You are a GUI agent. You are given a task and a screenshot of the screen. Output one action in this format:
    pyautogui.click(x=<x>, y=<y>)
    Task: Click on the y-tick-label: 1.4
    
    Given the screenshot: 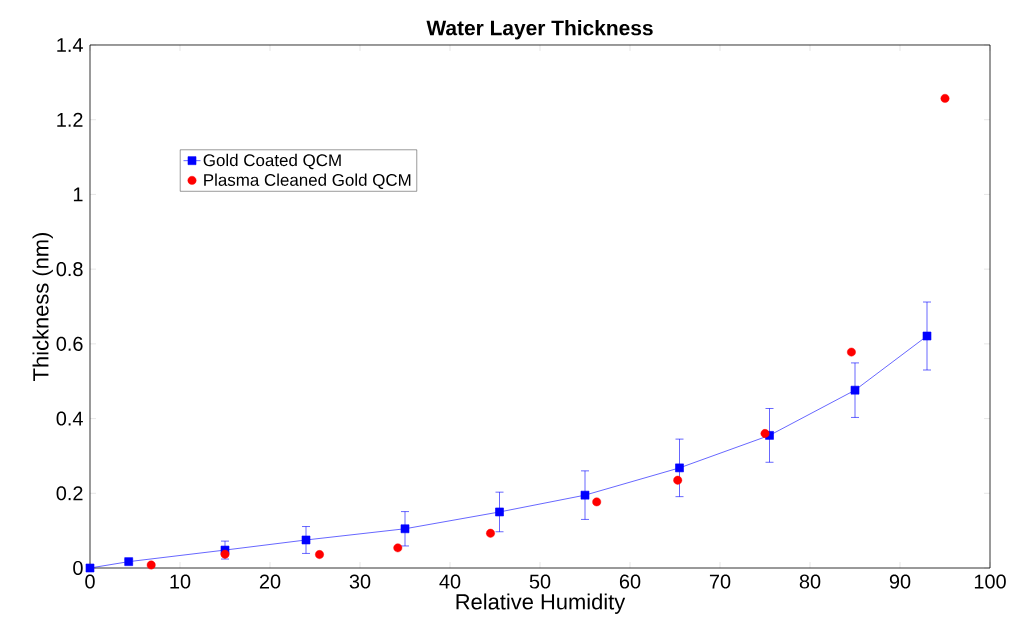 What is the action you would take?
    pyautogui.click(x=70, y=45)
    